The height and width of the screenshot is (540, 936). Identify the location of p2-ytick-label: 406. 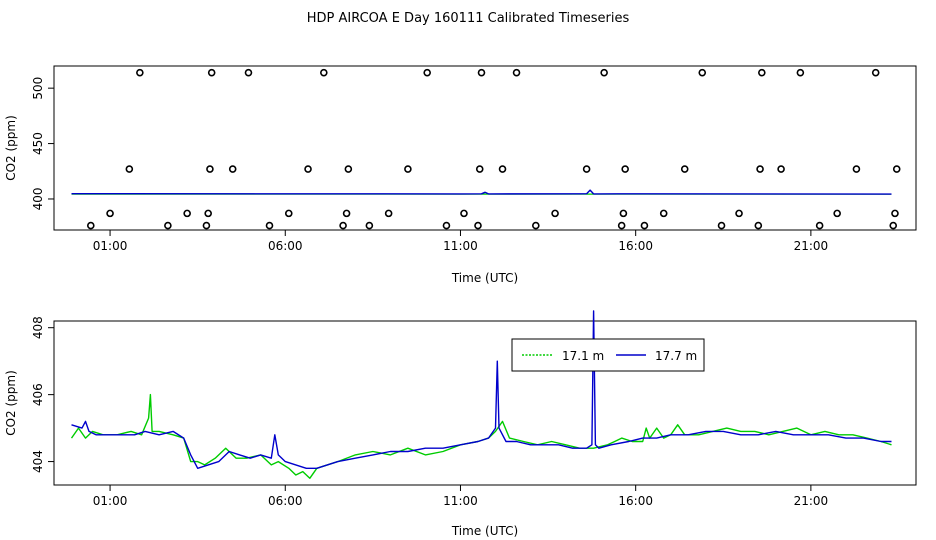
(38, 394).